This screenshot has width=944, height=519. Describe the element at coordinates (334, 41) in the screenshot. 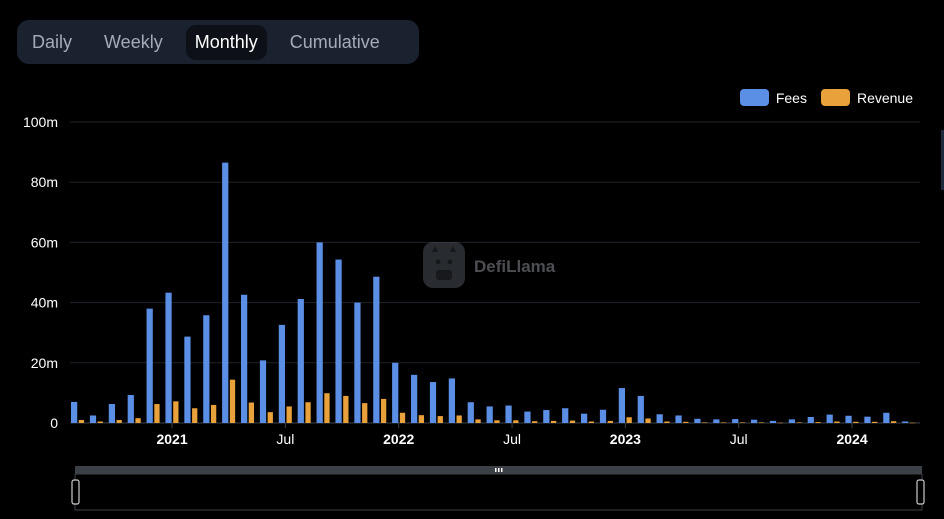

I see `tab-cumulative: Cumulative` at that location.